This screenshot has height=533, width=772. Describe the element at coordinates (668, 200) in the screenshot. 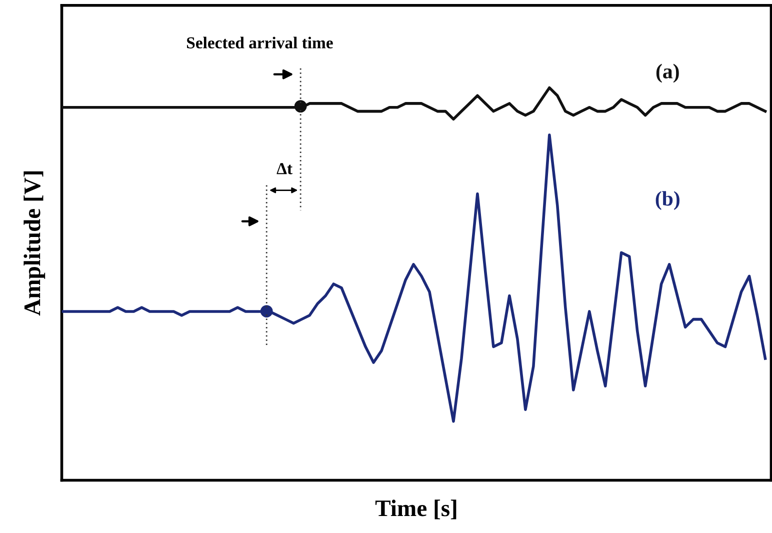

I see `text: (b)` at that location.